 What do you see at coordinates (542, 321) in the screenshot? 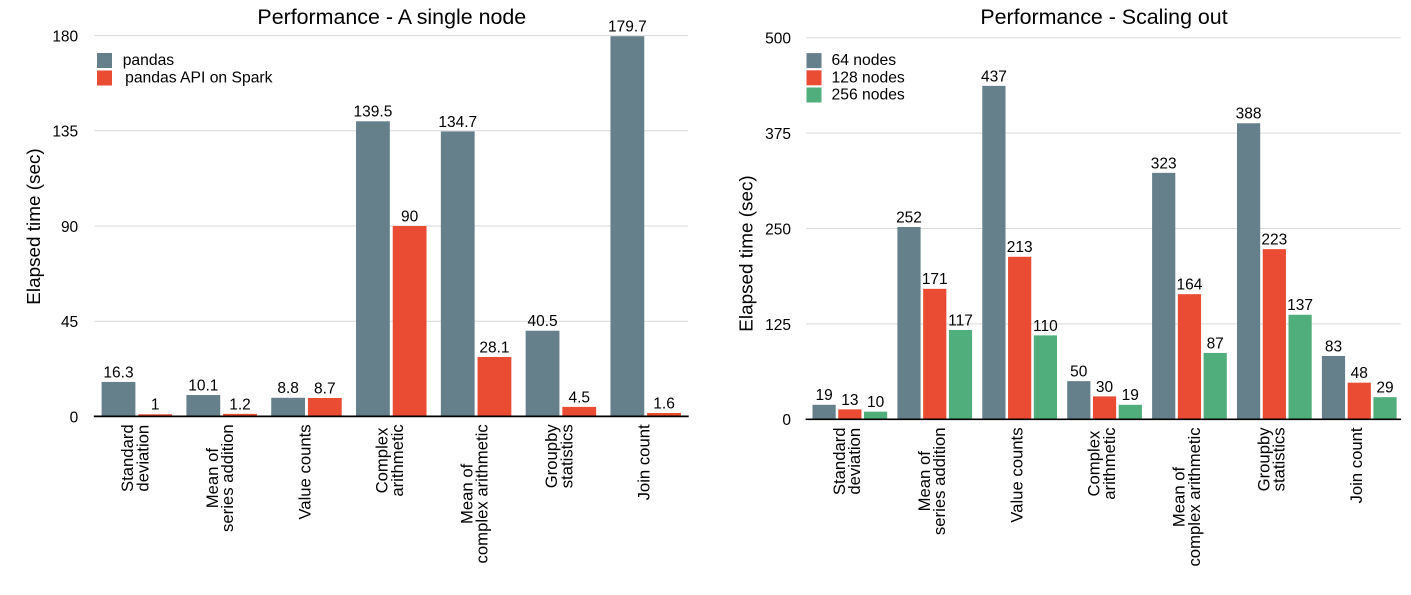
I see `svg-text: 40.5` at bounding box center [542, 321].